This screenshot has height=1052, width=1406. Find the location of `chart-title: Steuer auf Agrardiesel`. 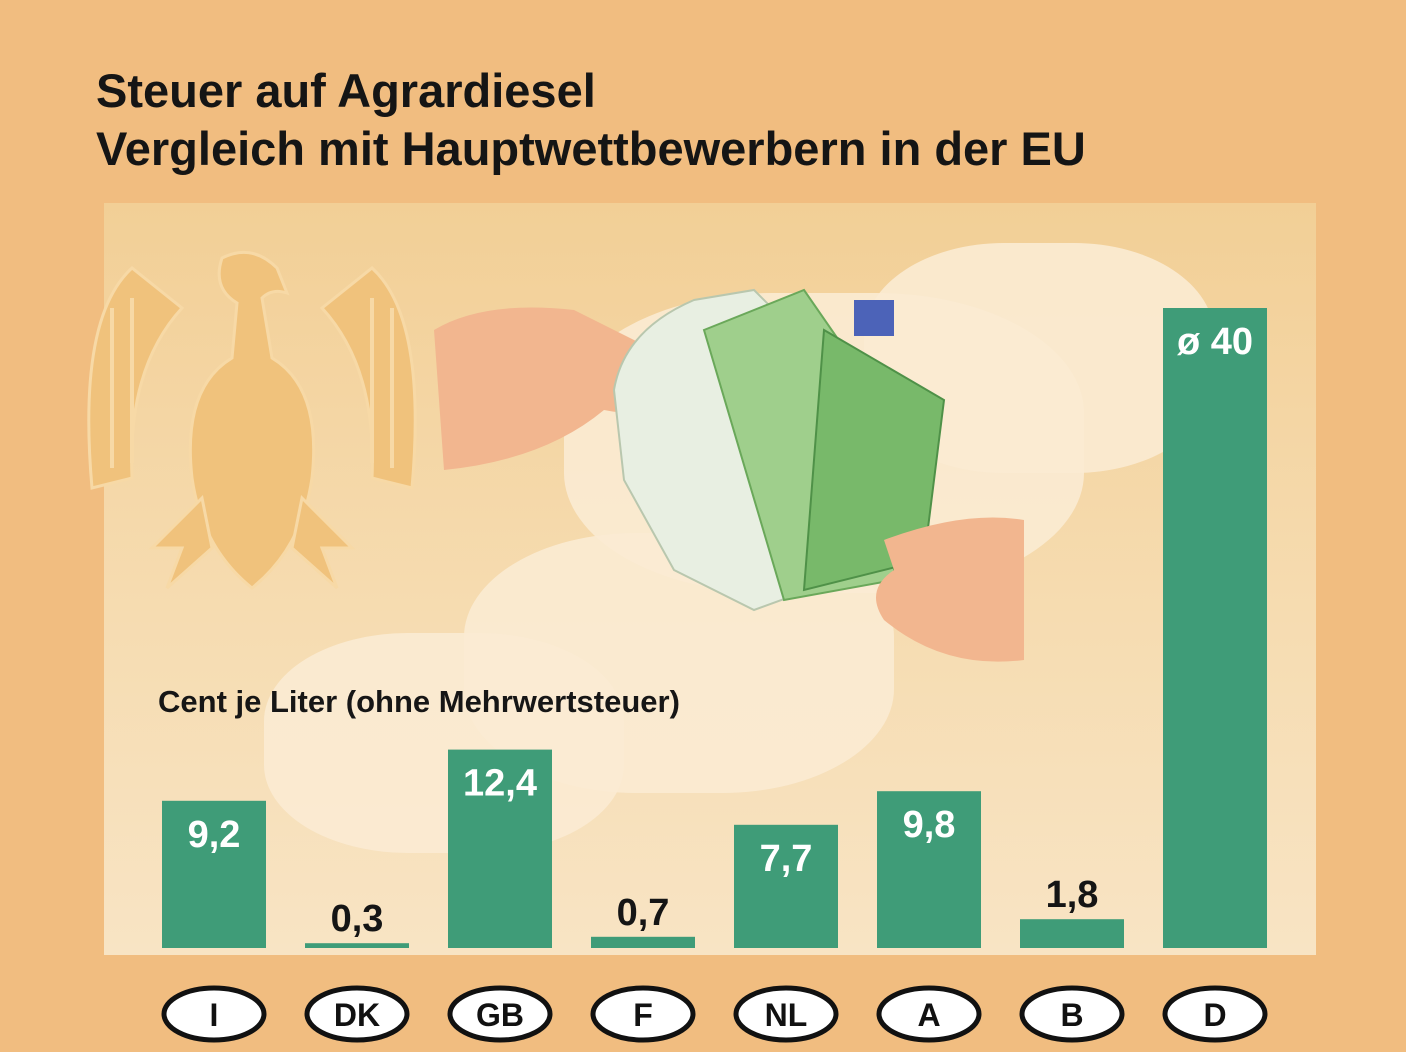

chart-title: Steuer auf Agrardiesel is located at coordinates (346, 90).